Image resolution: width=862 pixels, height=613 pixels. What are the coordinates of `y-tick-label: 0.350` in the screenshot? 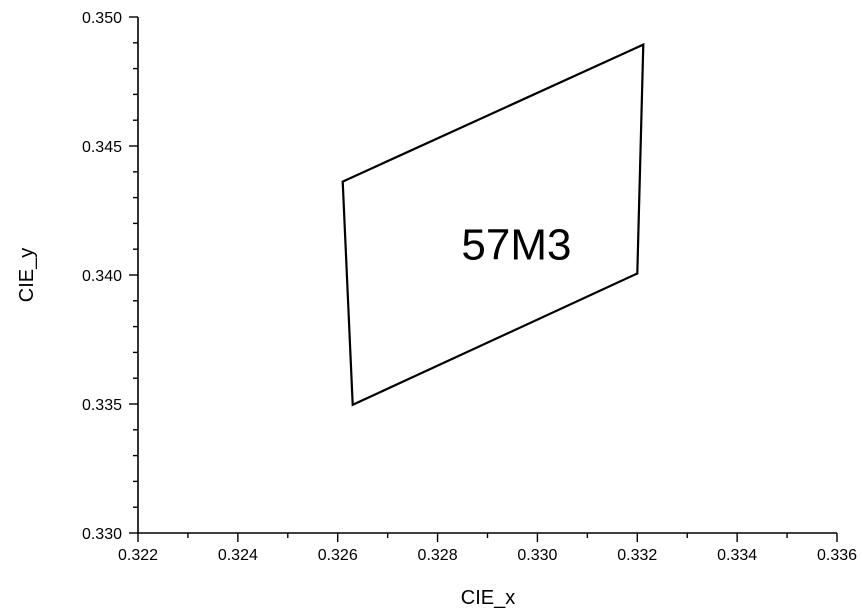 It's located at (102, 18).